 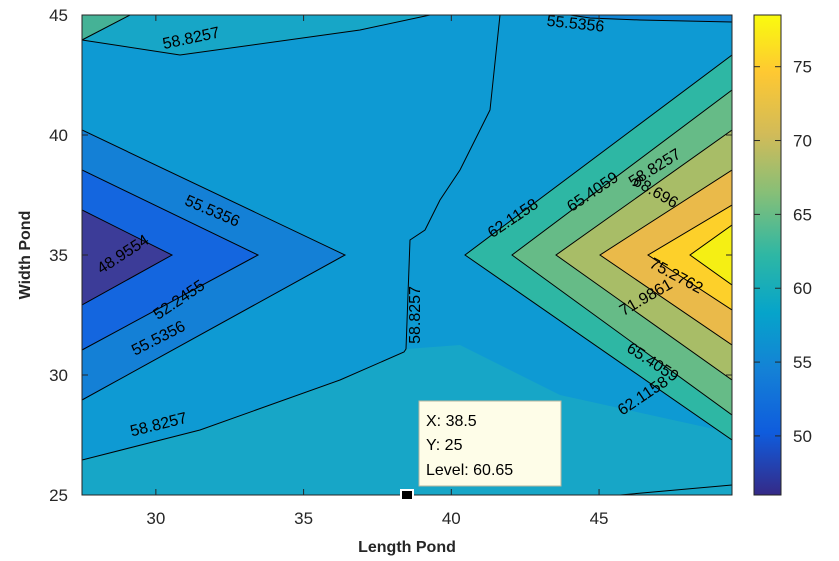 I want to click on x-tick-label: 35, so click(x=303, y=518).